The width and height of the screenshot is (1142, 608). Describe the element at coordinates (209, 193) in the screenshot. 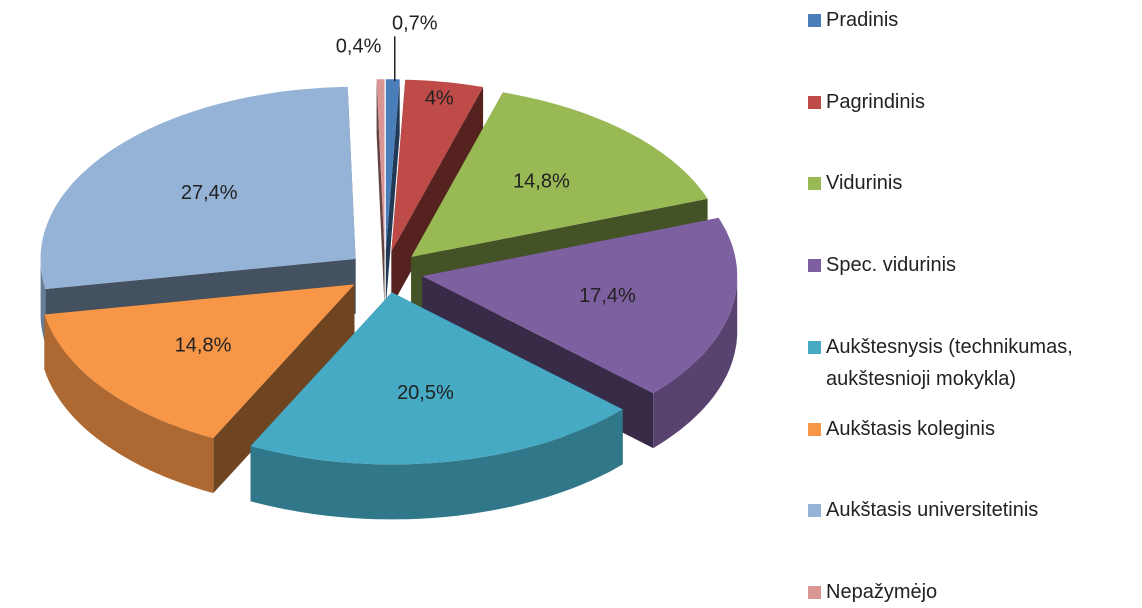

I see `data-label: 27,4%` at that location.